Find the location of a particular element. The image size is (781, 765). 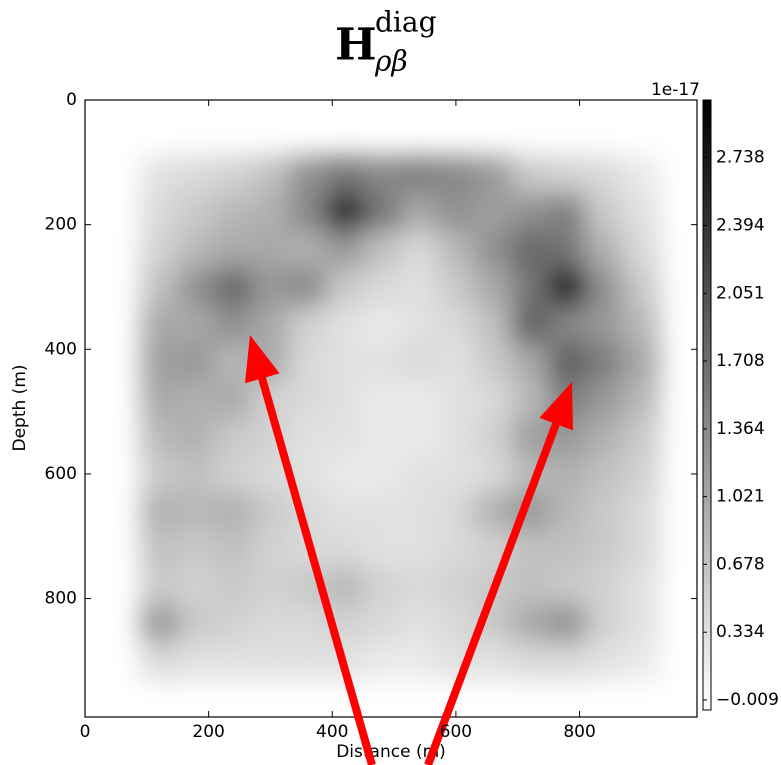

colorbar-tick-label: 1.021 is located at coordinates (740, 497).